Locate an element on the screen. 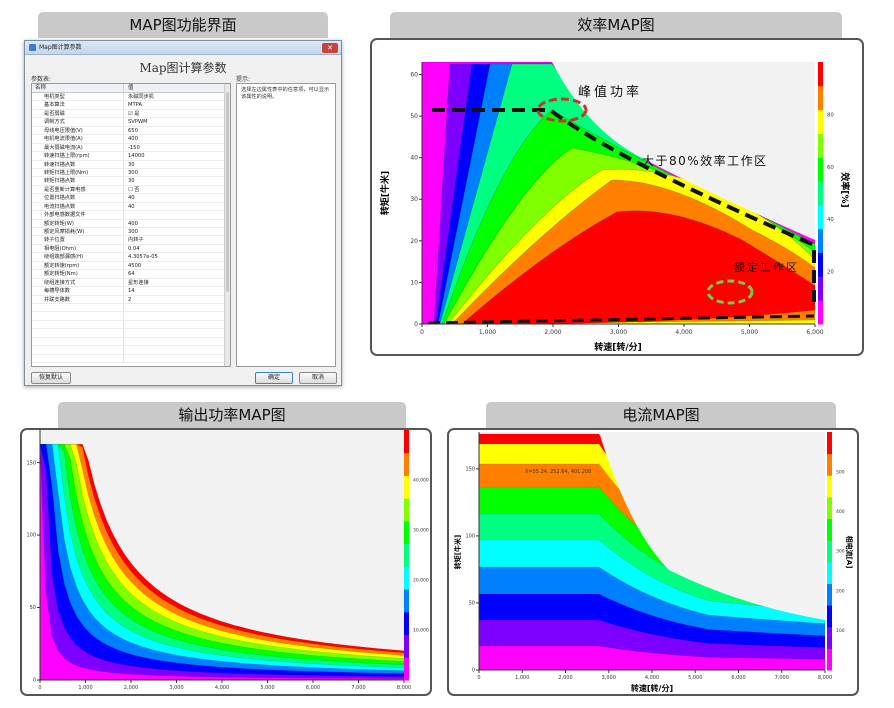 This screenshot has height=708, width=894. property-value: 0.04 is located at coordinates (134, 248).